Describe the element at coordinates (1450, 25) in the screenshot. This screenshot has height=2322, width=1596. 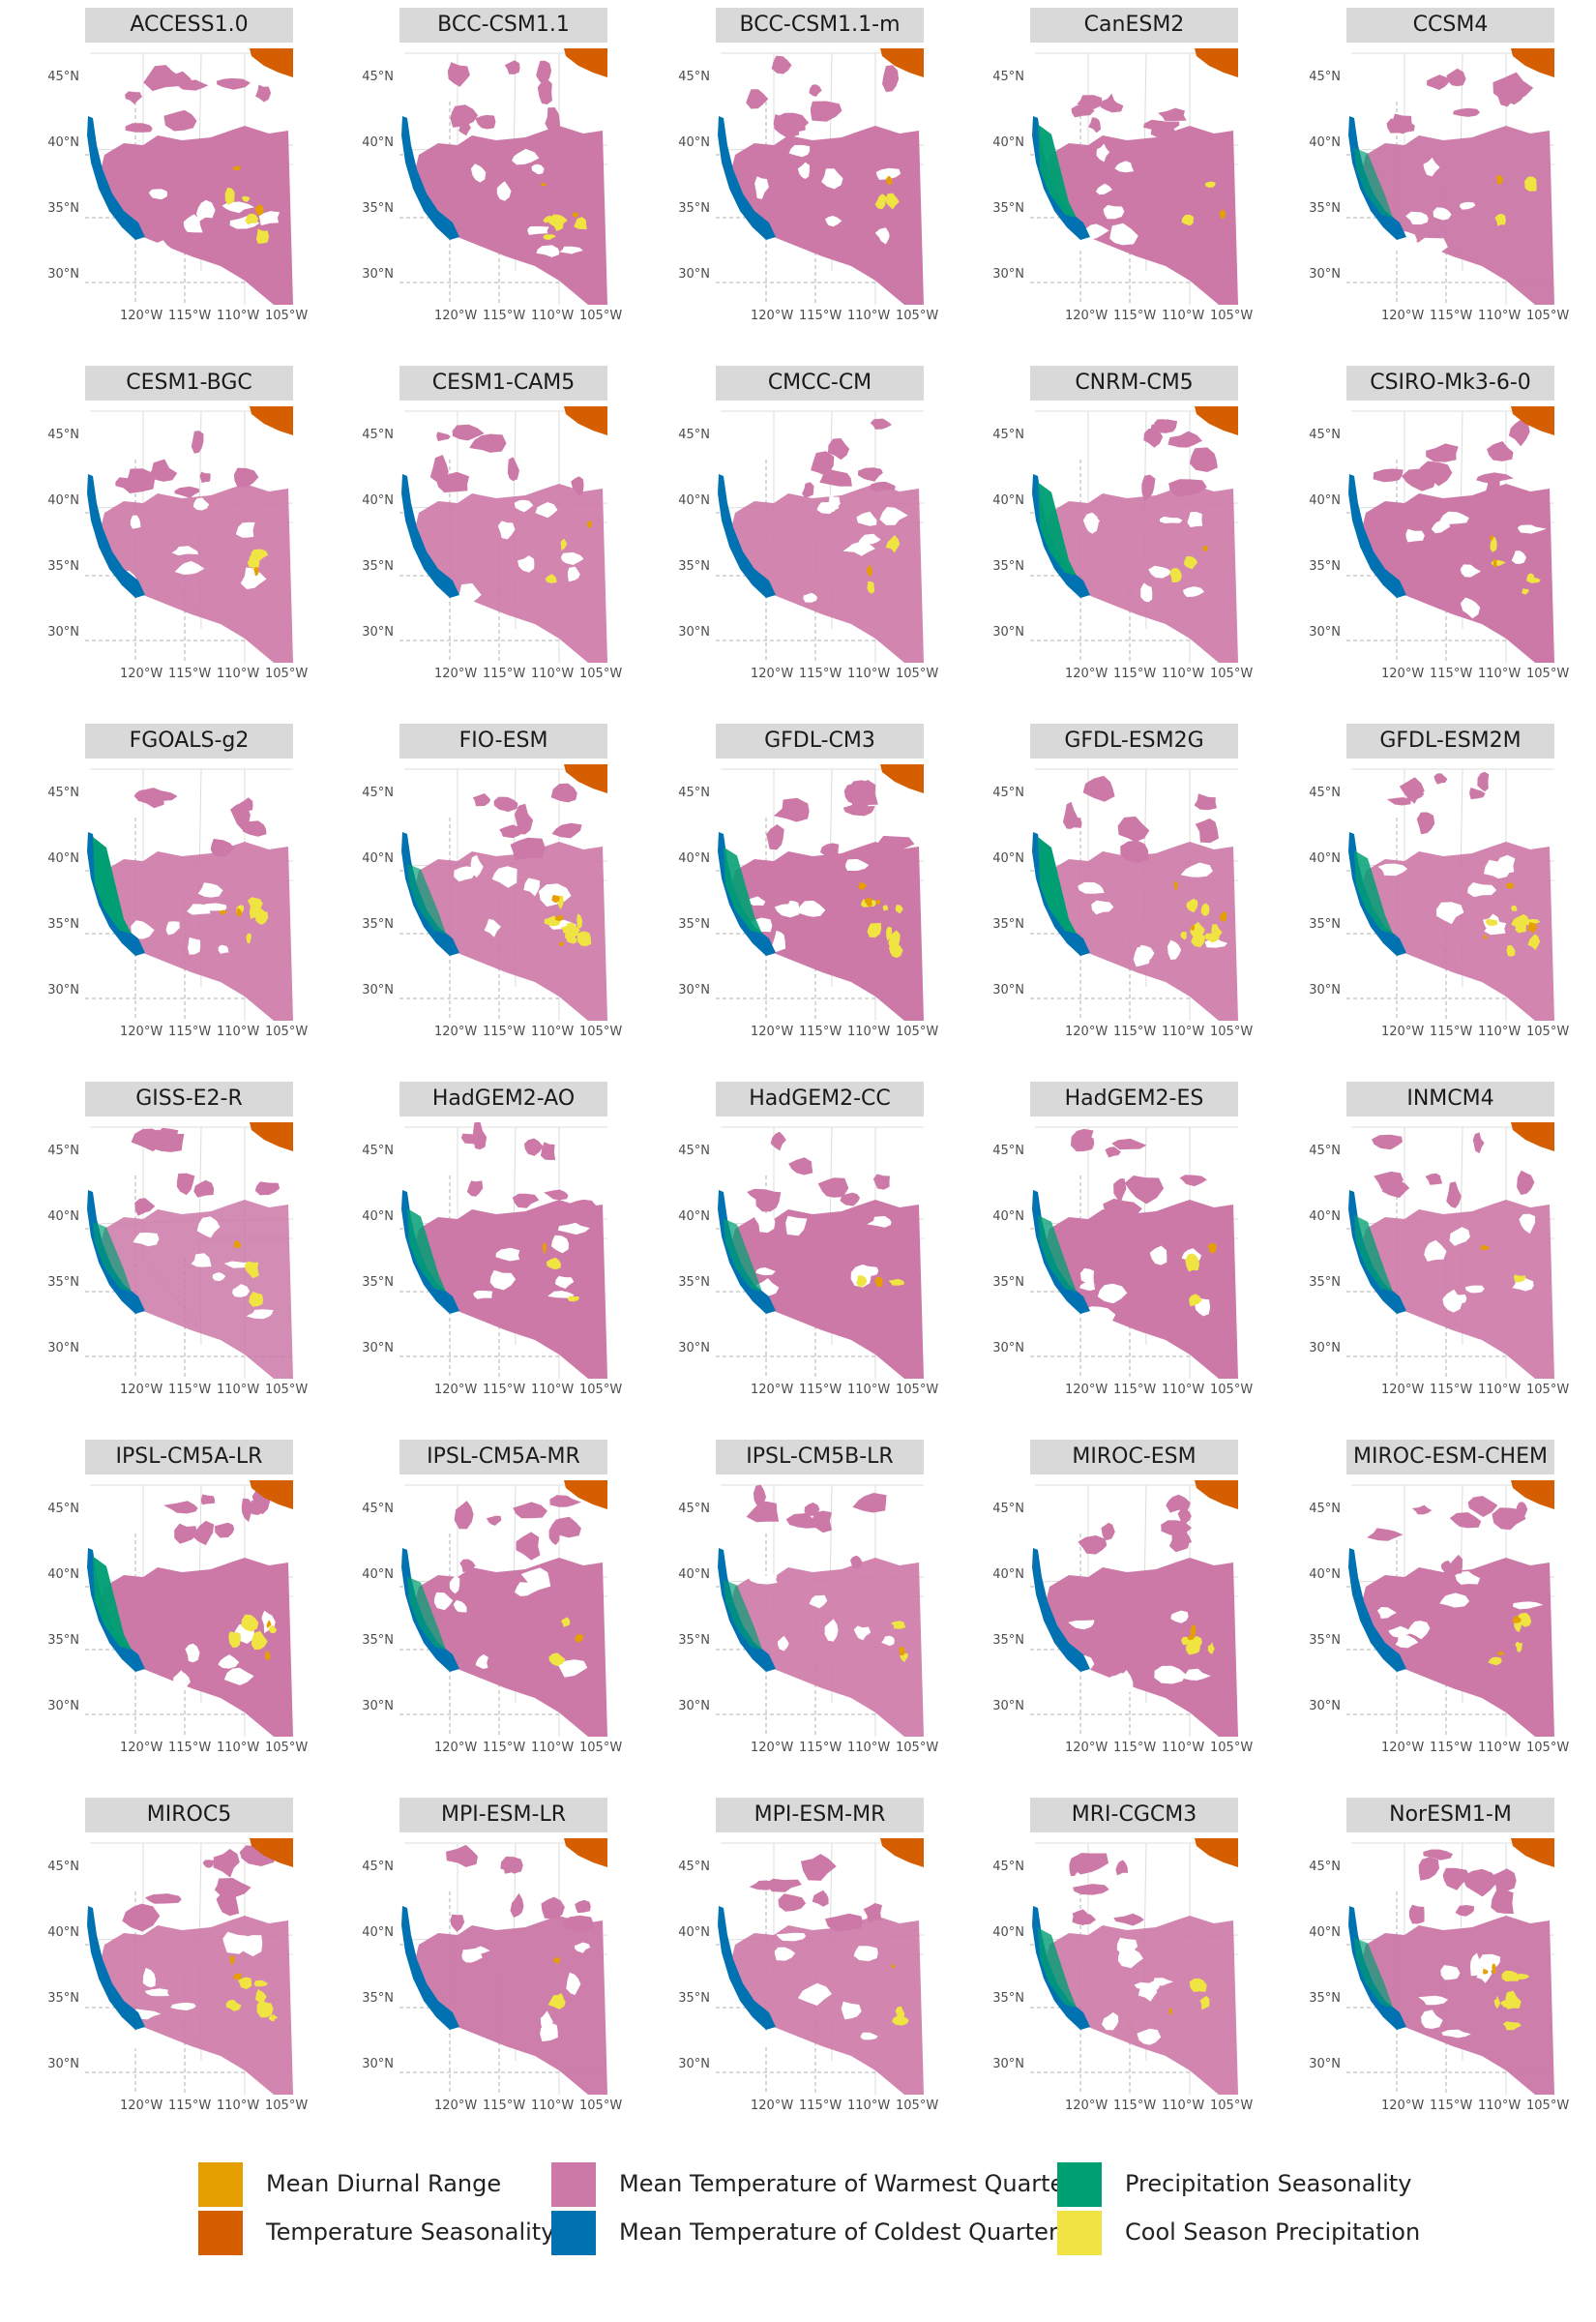
I see `panel-title: CCSM4` at that location.